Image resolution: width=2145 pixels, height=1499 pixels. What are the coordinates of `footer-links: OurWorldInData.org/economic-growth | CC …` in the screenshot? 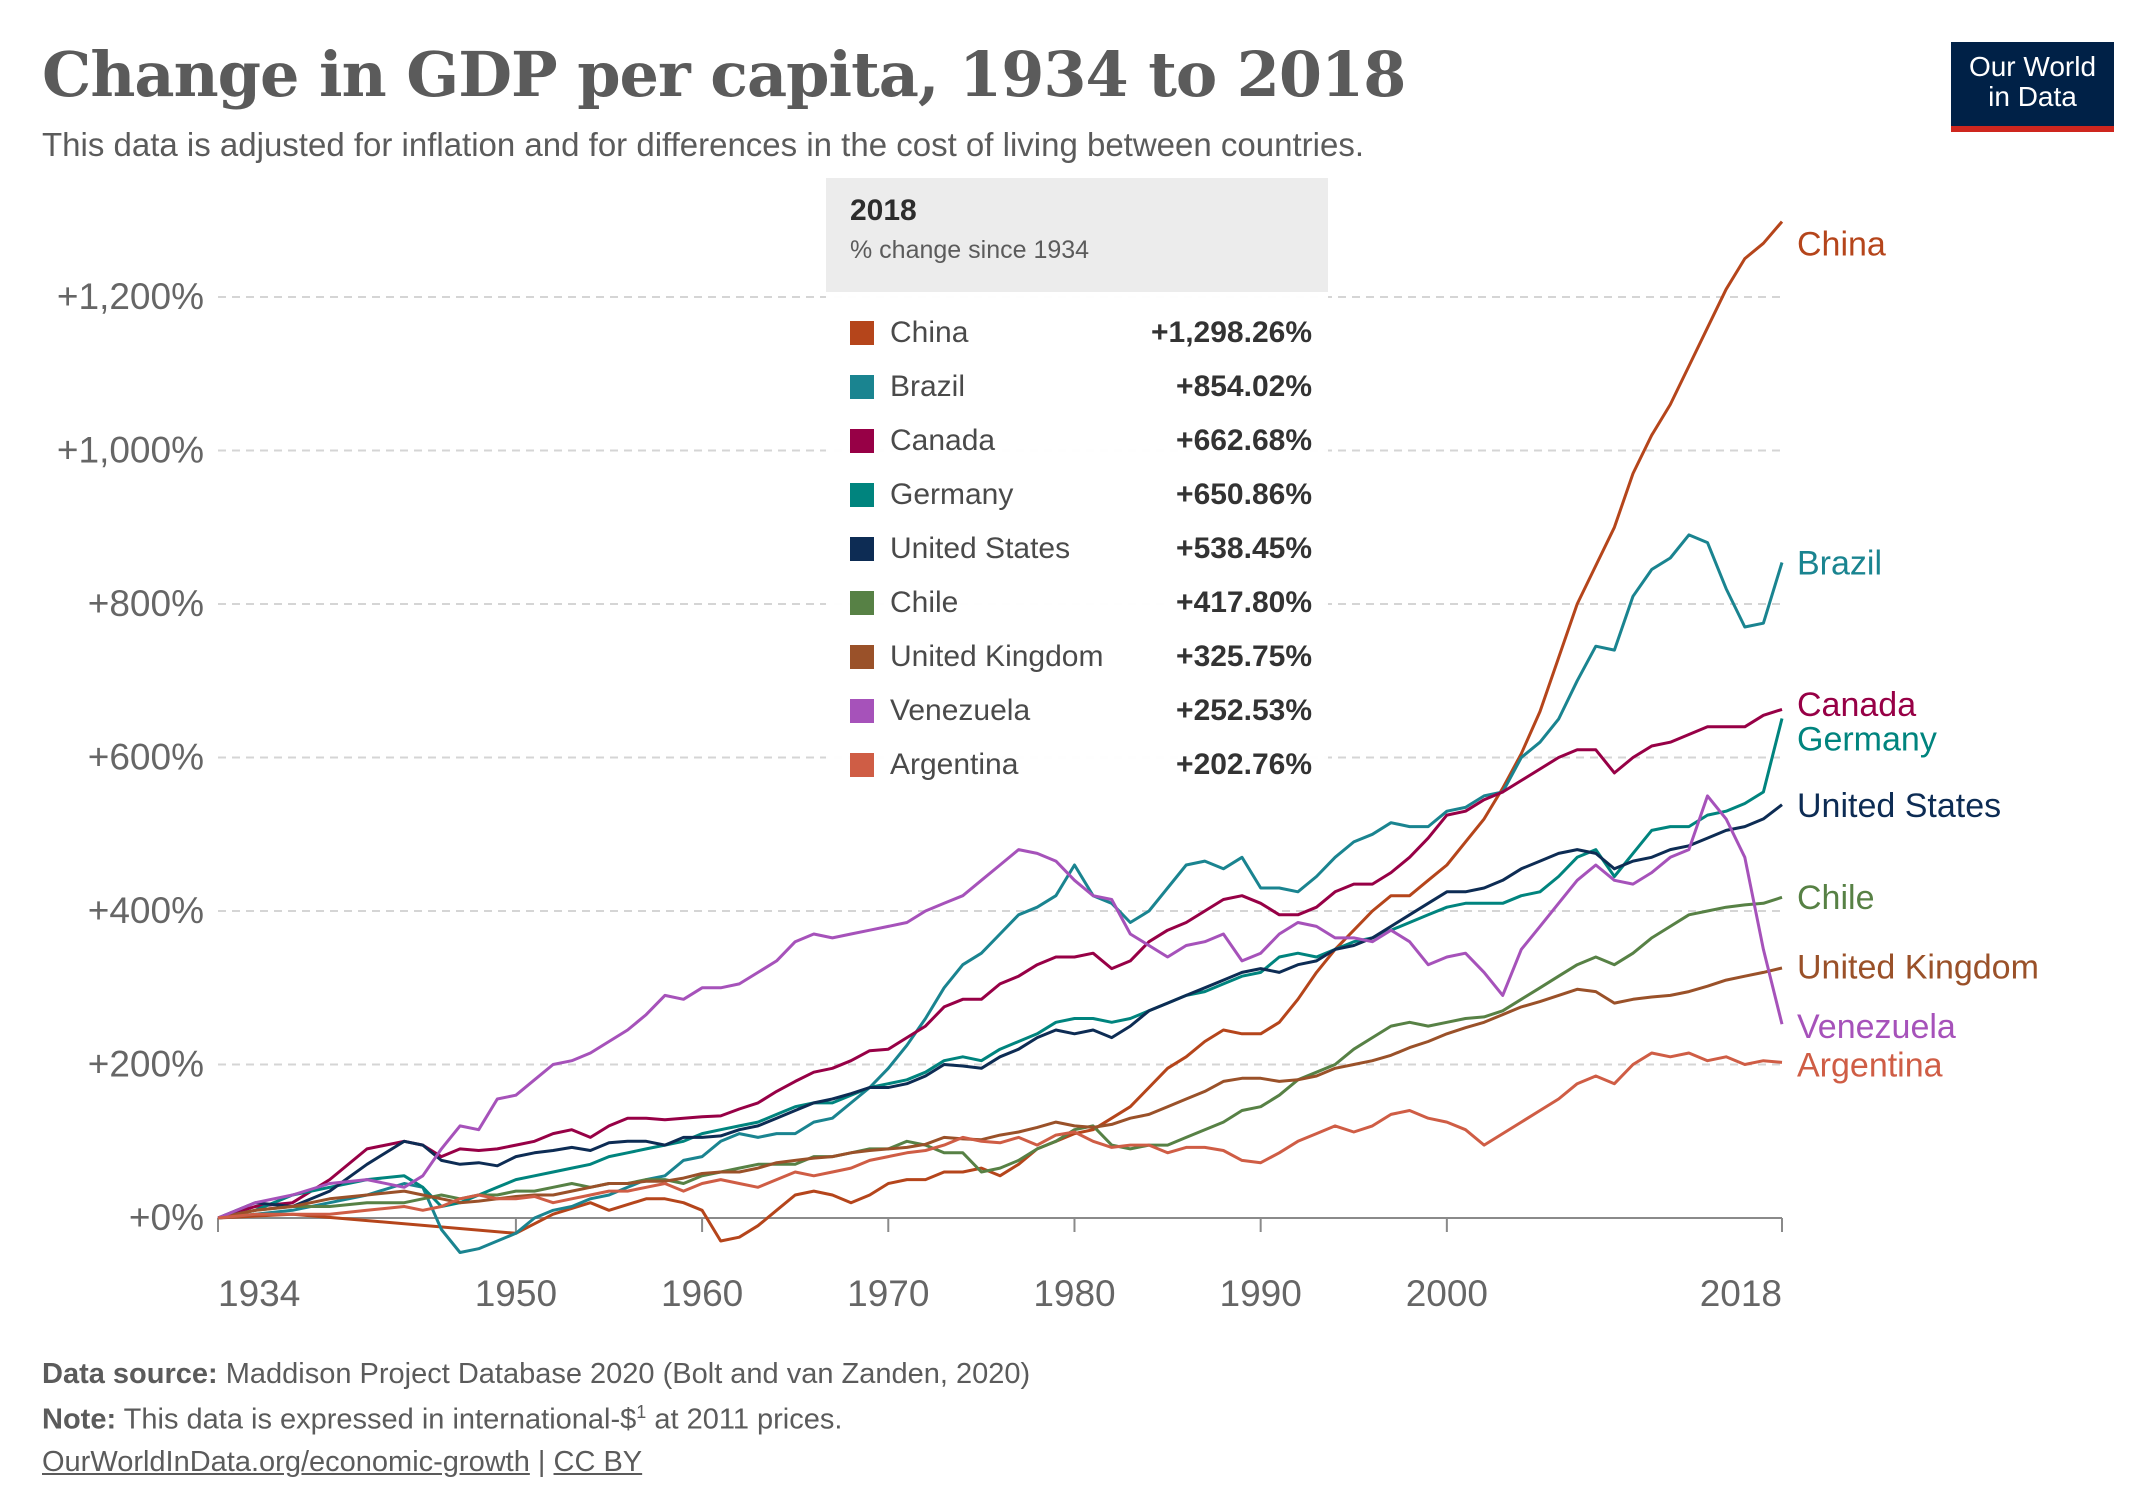 It's located at (342, 1462).